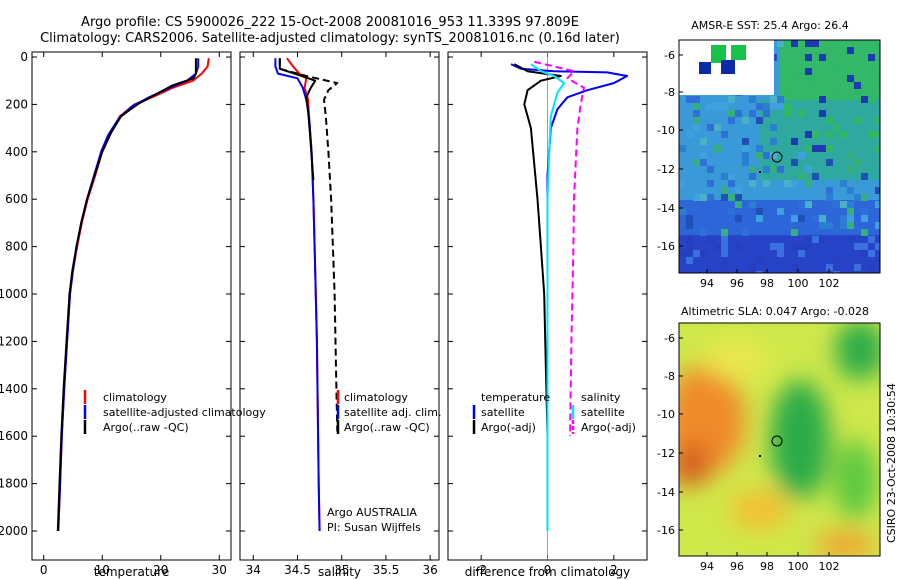 Image resolution: width=900 pixels, height=580 pixels. Describe the element at coordinates (339, 572) in the screenshot. I see `salinity-x-axis-label: salinity` at that location.